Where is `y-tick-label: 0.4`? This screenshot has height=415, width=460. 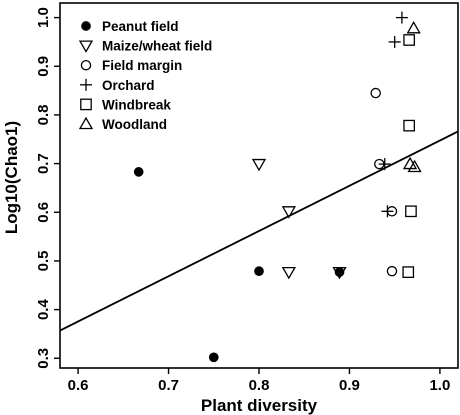
y-tick-label: 0.4 is located at coordinates (43, 310).